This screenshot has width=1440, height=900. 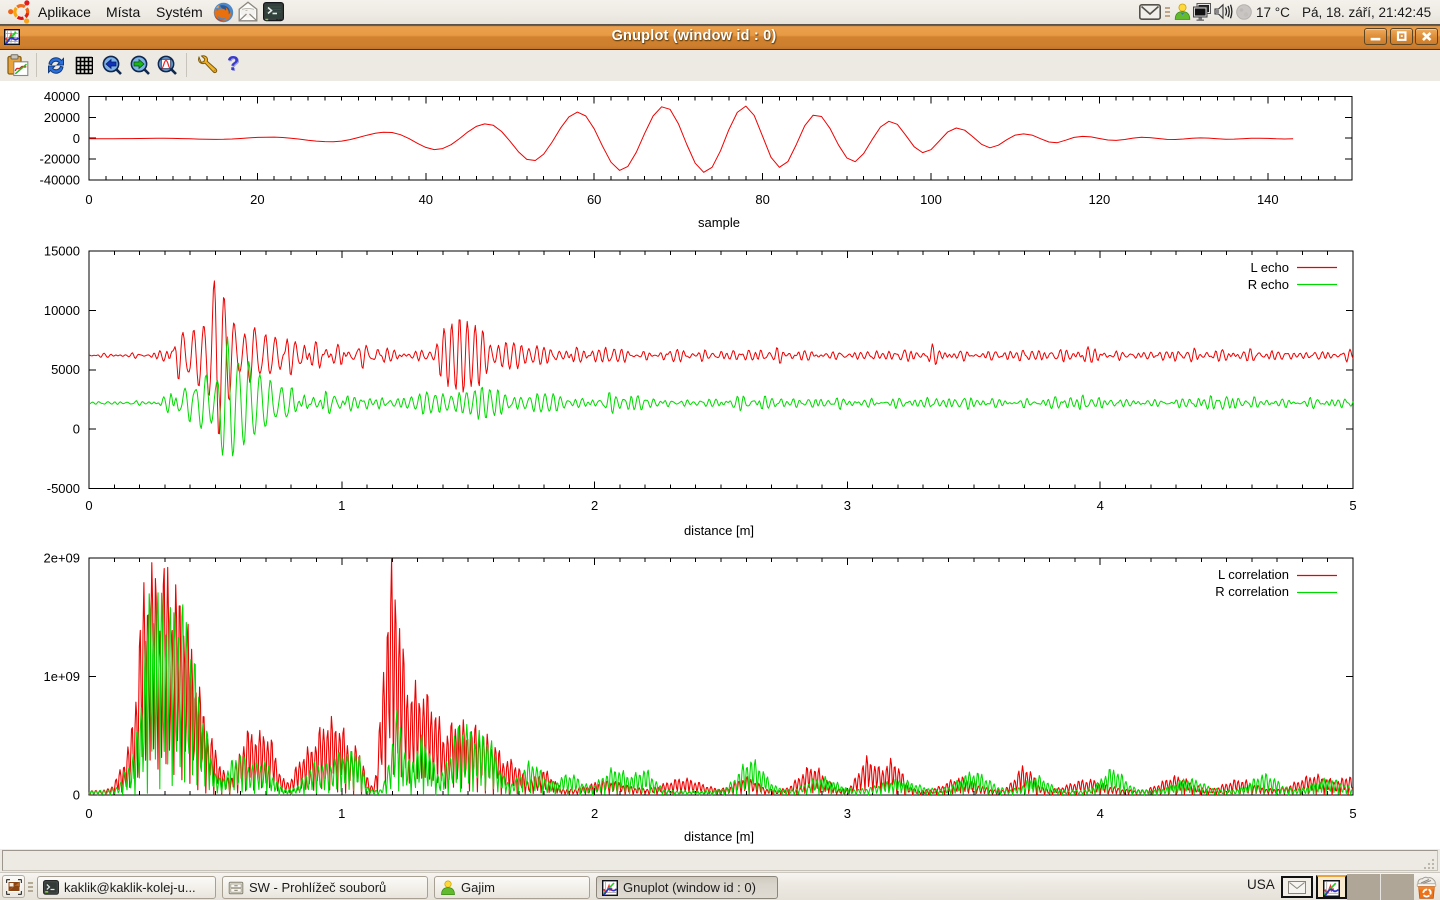 What do you see at coordinates (1253, 574) in the screenshot?
I see `svg-text: L correlation` at bounding box center [1253, 574].